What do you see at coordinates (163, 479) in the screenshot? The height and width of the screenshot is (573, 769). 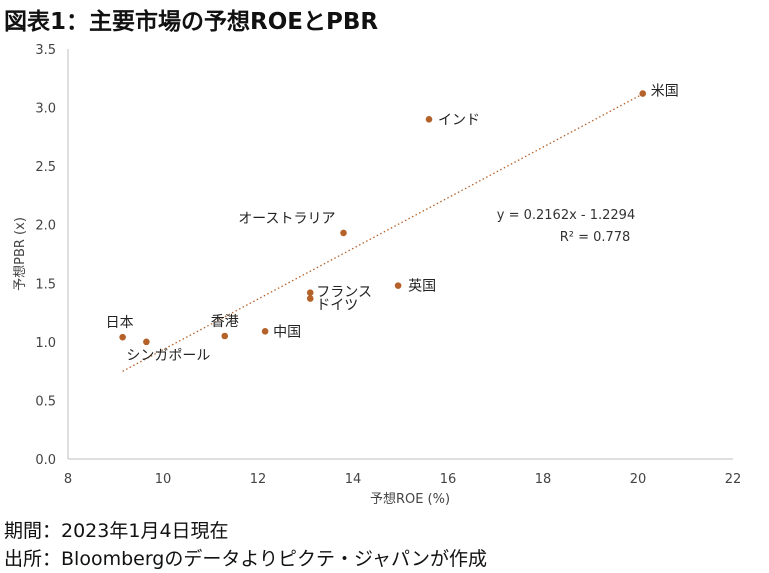 I see `x-tick-label: 10` at bounding box center [163, 479].